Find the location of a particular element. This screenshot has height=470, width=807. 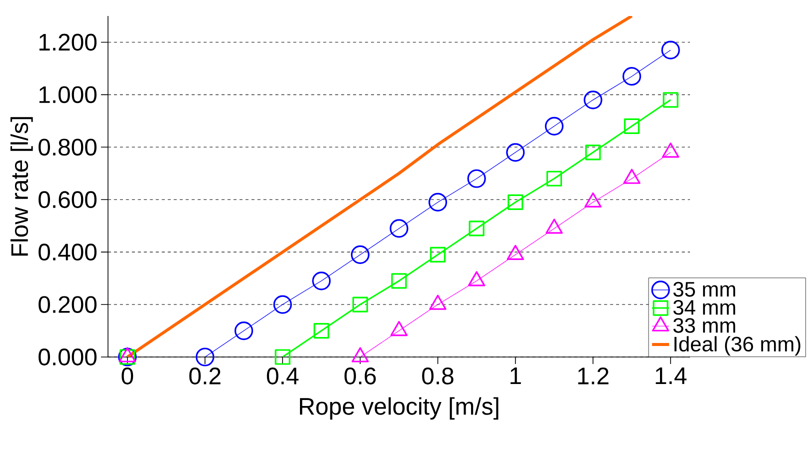

x-tick-label: 1.2 is located at coordinates (593, 376).